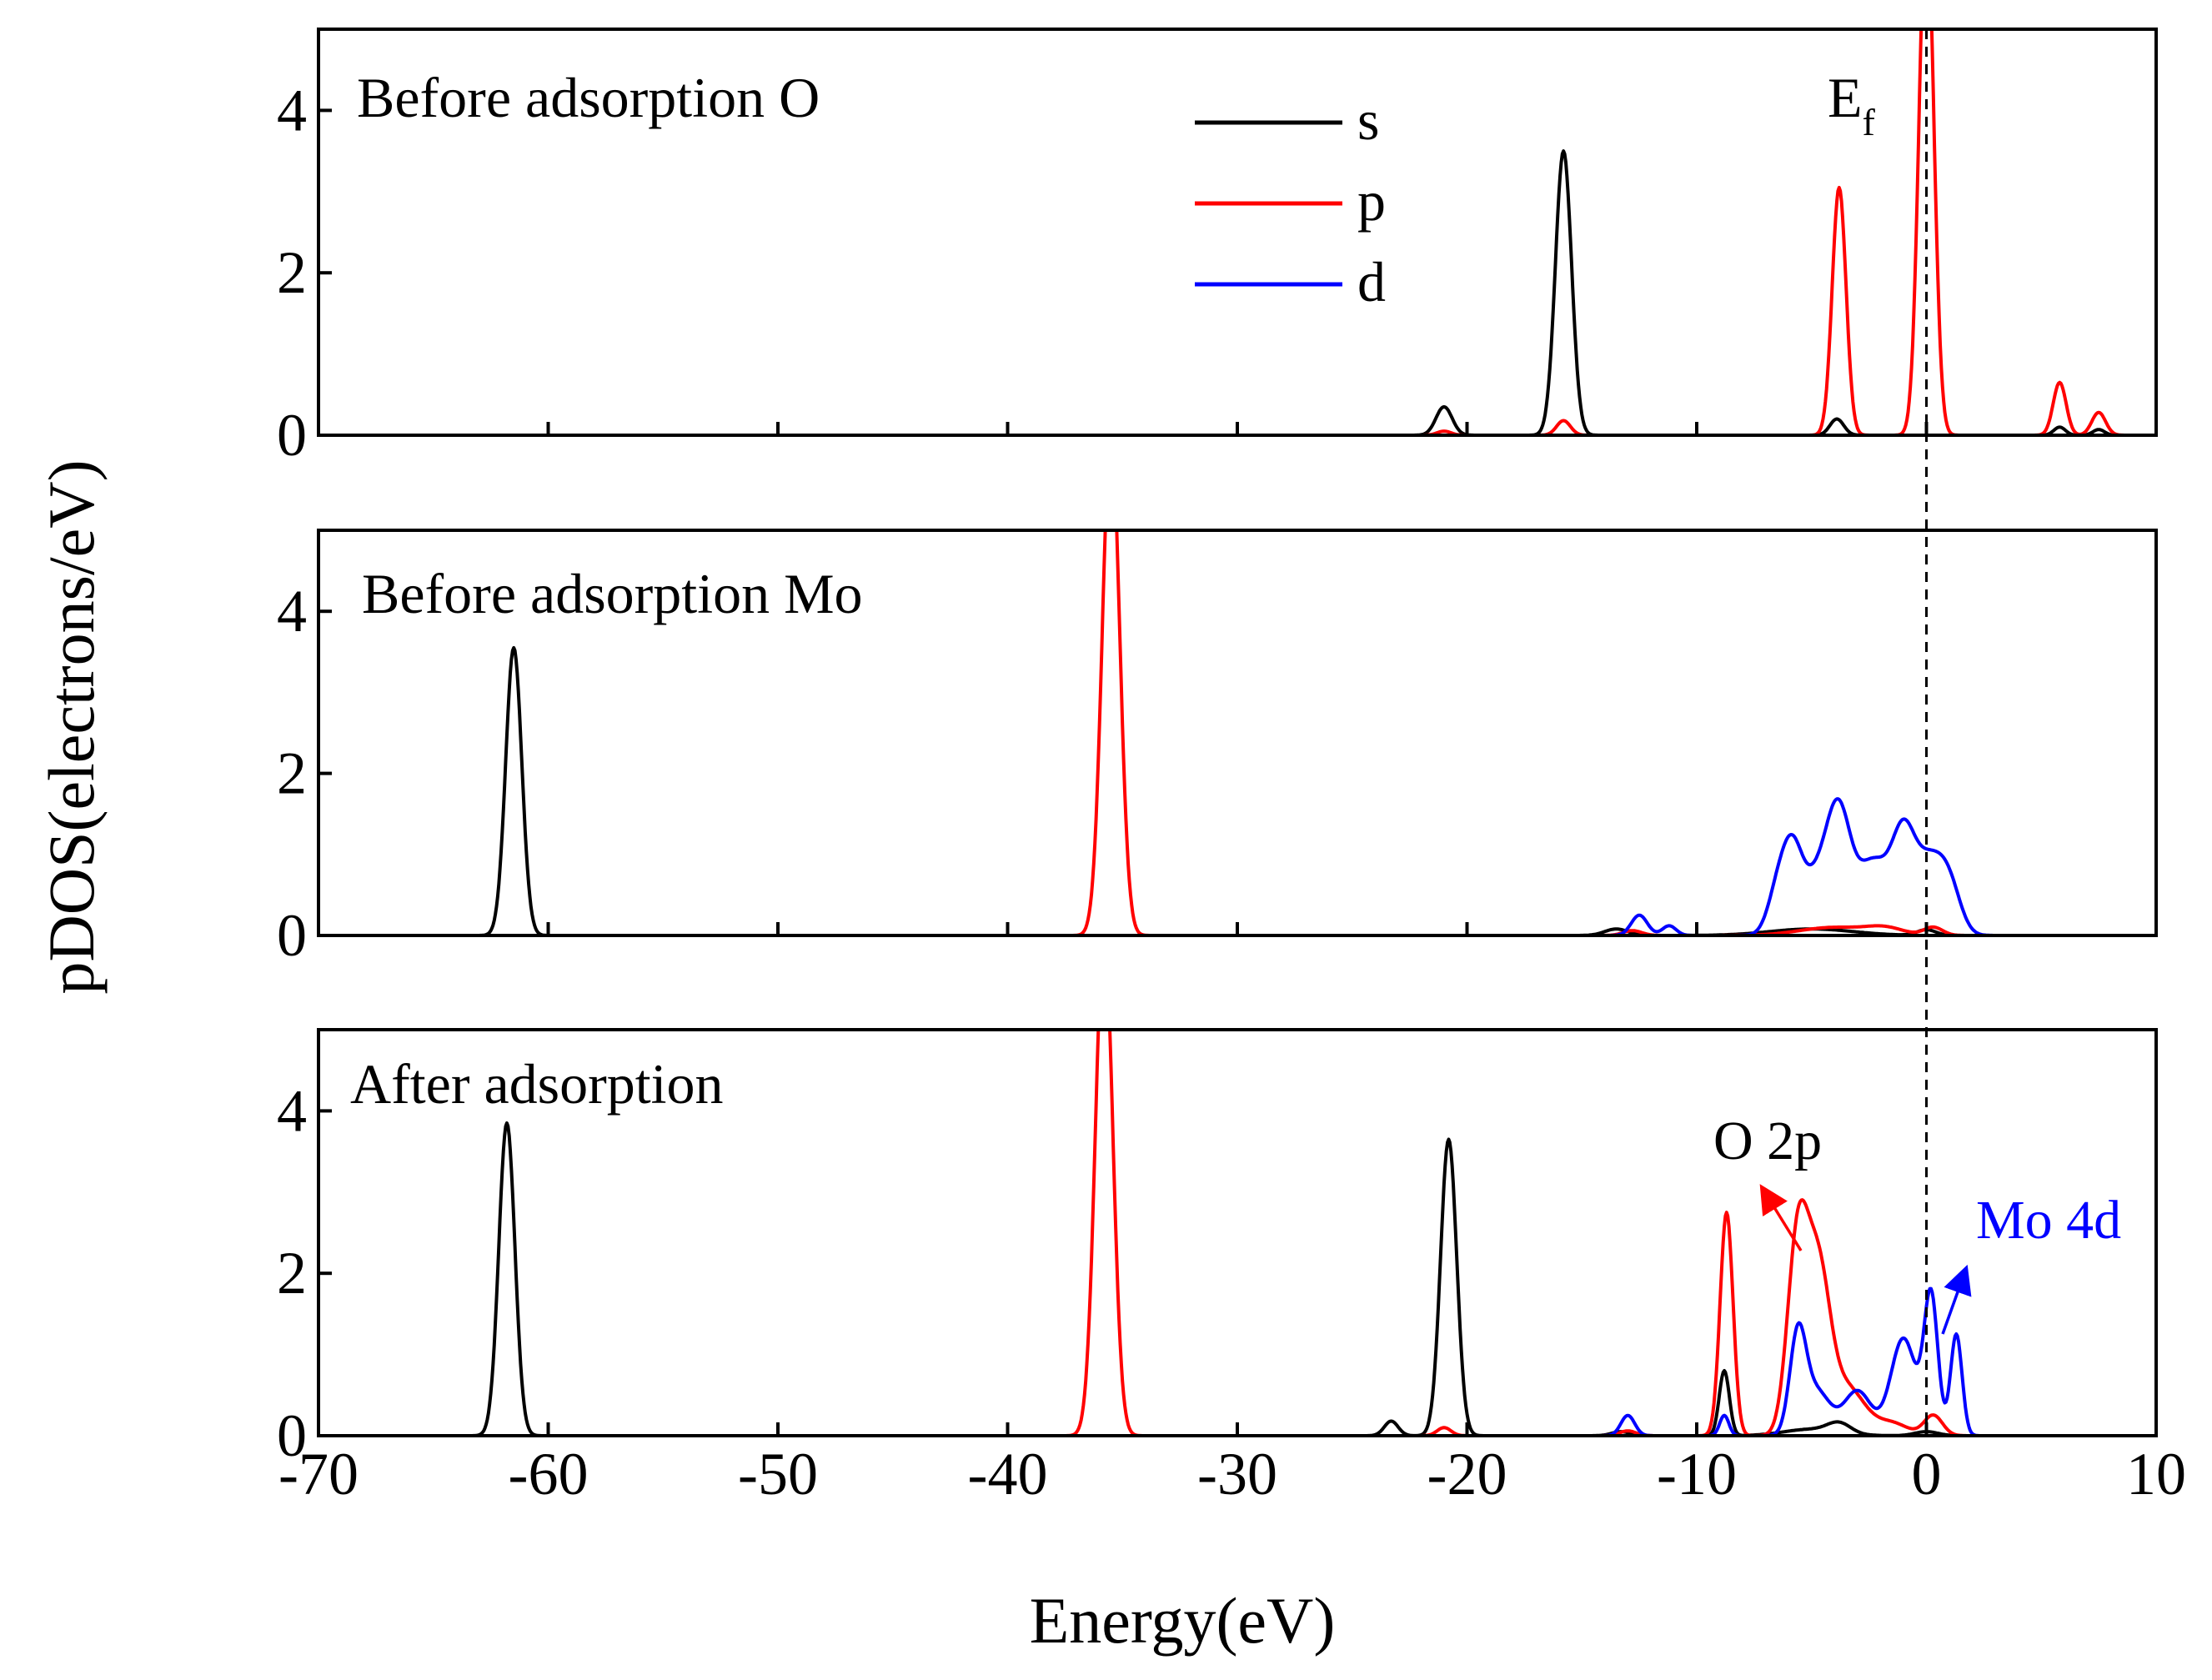 Image resolution: width=2212 pixels, height=1680 pixels. Describe the element at coordinates (1183, 1620) in the screenshot. I see `x-axis-title: Energy(eV)` at that location.